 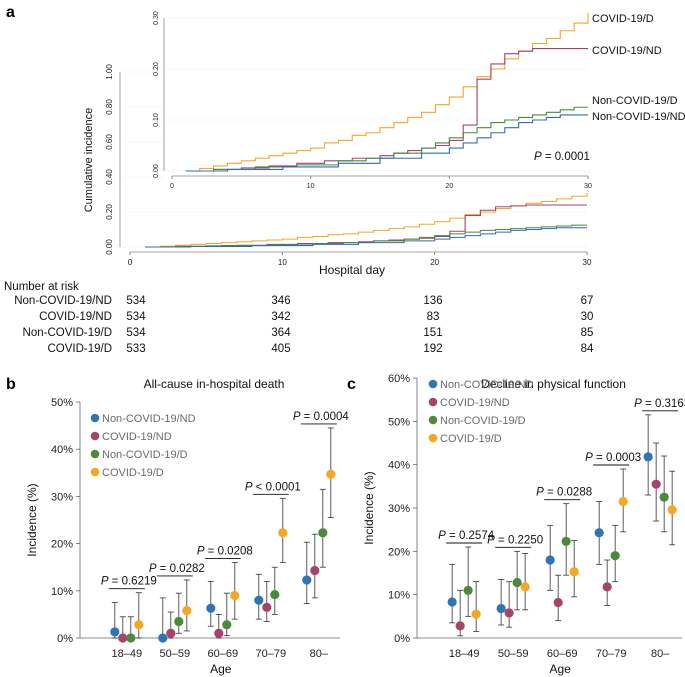 What do you see at coordinates (109, 212) in the screenshot?
I see `main-y-tick-label: 0.20` at bounding box center [109, 212].